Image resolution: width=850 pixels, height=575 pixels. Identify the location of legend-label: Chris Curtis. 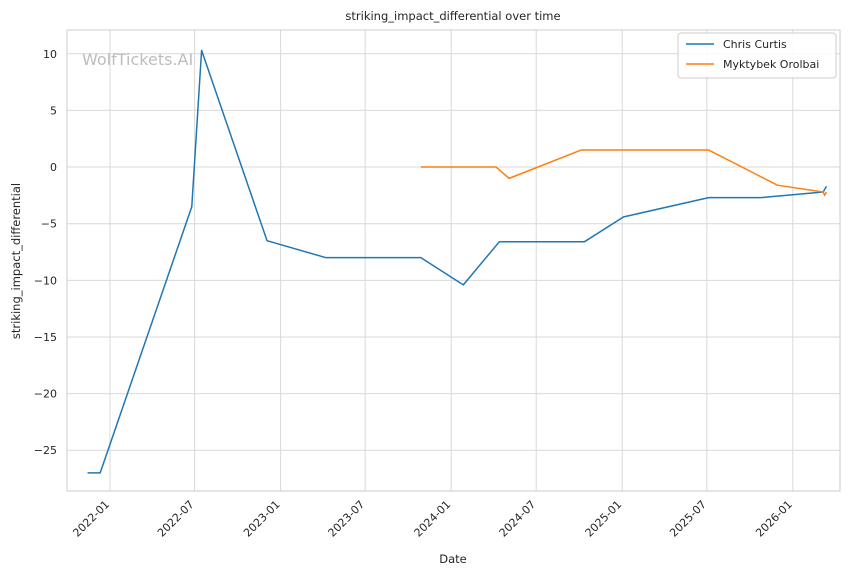
(755, 44).